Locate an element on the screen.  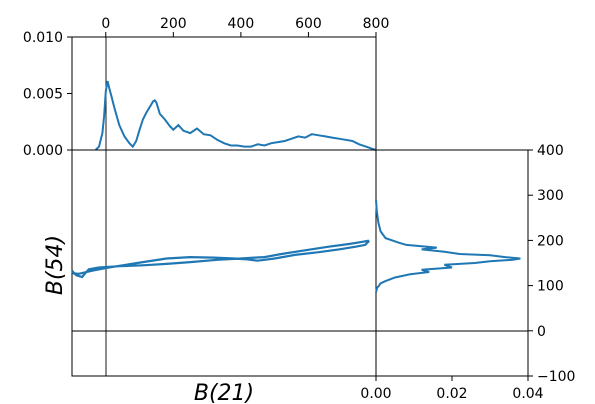
right-x-tick-label: 0.02 is located at coordinates (451, 394).